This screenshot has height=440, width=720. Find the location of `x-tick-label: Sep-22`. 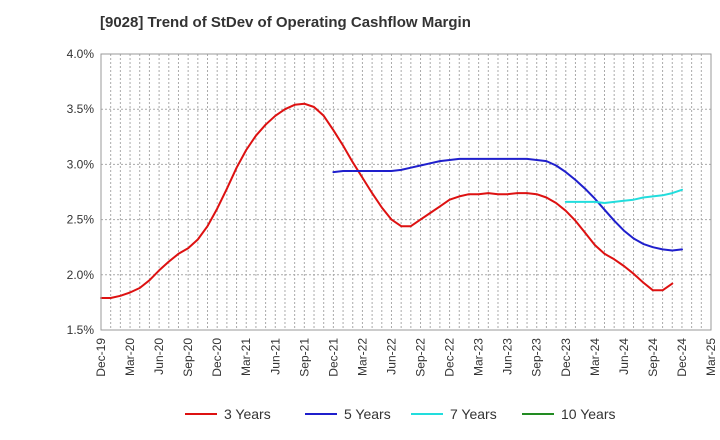

x-tick-label: Sep-22 is located at coordinates (421, 357).